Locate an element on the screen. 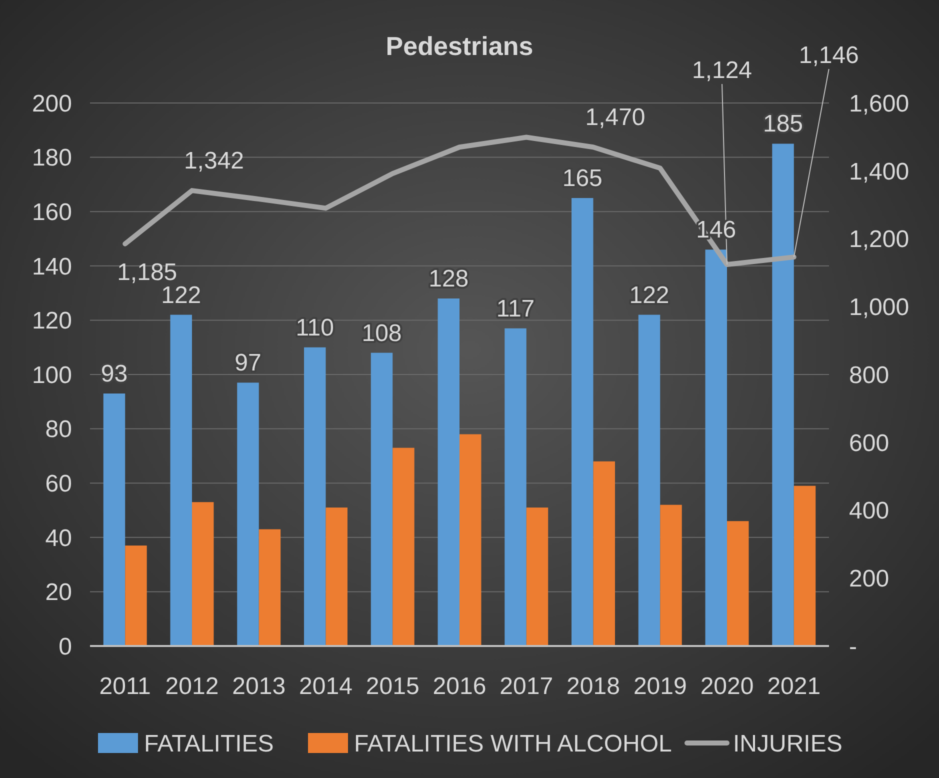  y2-tick-label: 1,600 is located at coordinates (879, 104).